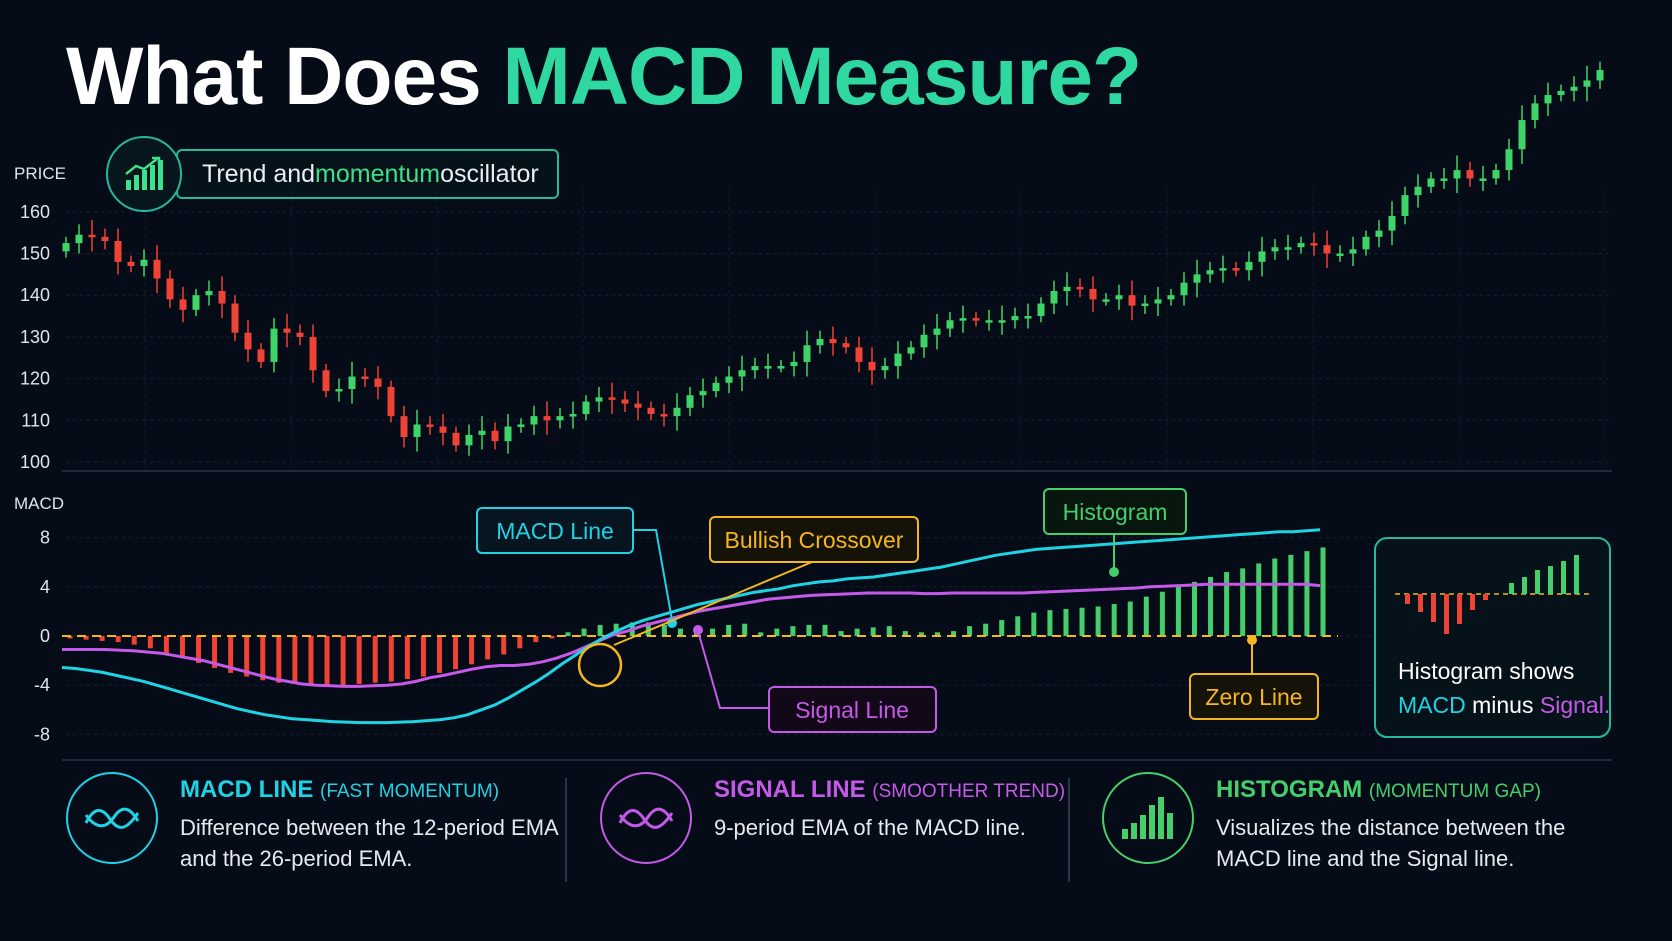 This screenshot has width=1672, height=941. I want to click on subtitle-badge: Trend and momentum oscillator, so click(332, 174).